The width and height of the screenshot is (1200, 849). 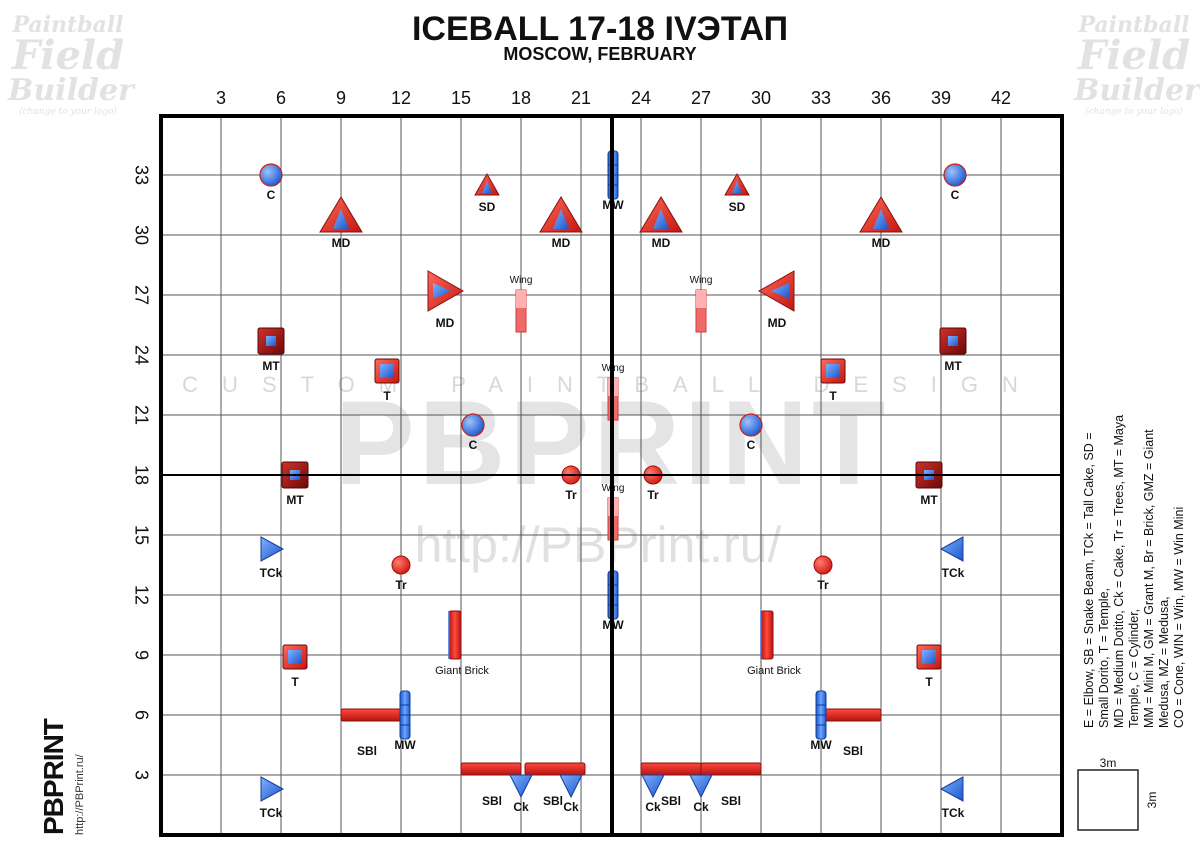 What do you see at coordinates (487, 187) in the screenshot?
I see `small-dorito-core` at bounding box center [487, 187].